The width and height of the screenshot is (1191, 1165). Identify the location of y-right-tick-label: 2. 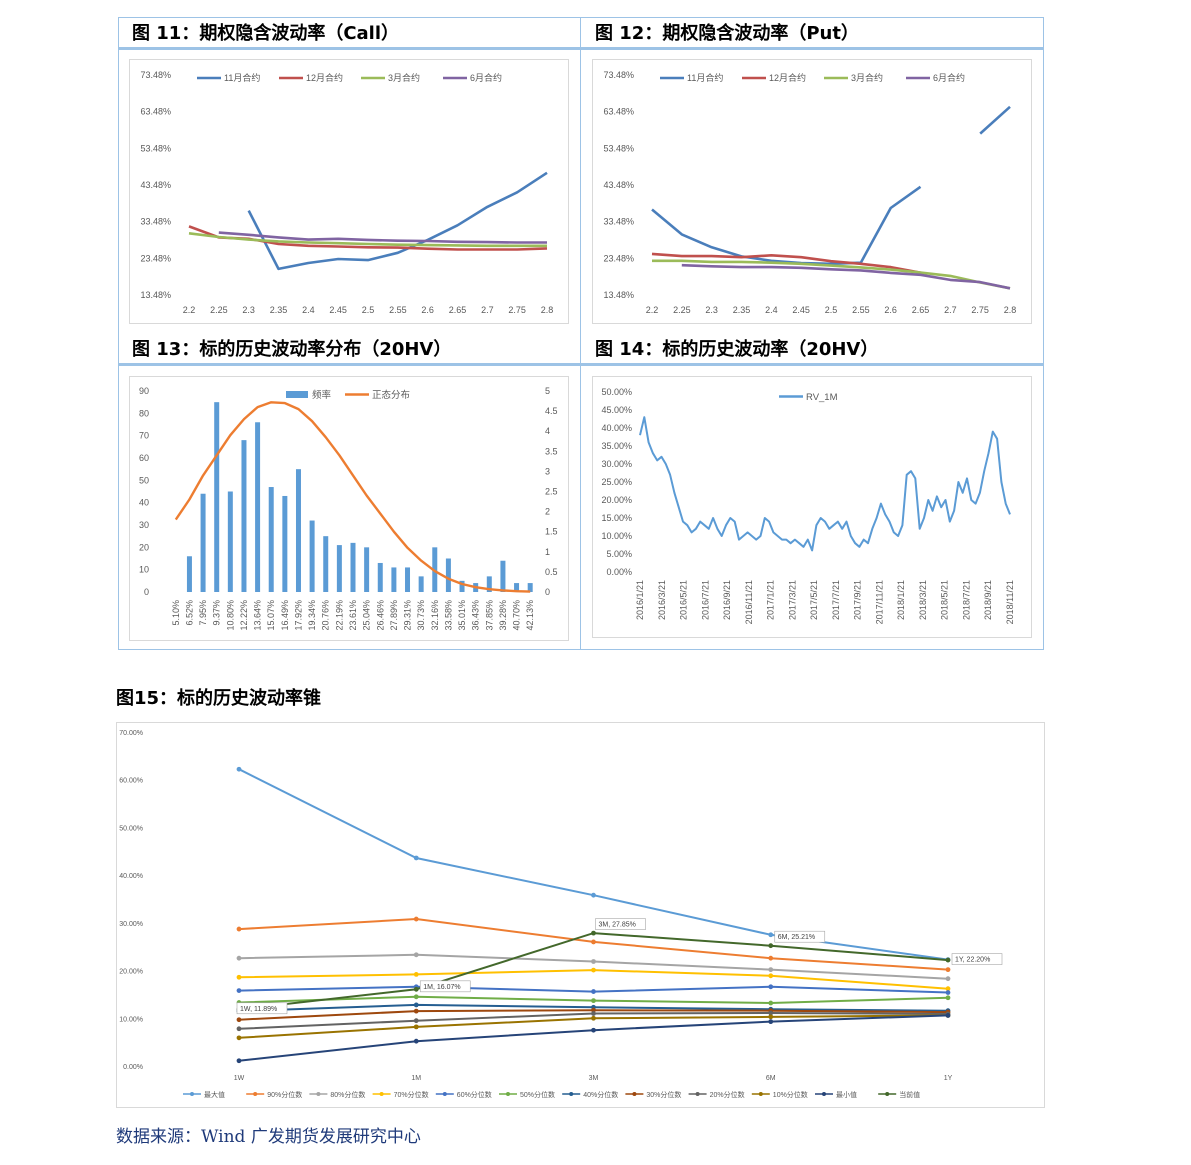
(547, 512).